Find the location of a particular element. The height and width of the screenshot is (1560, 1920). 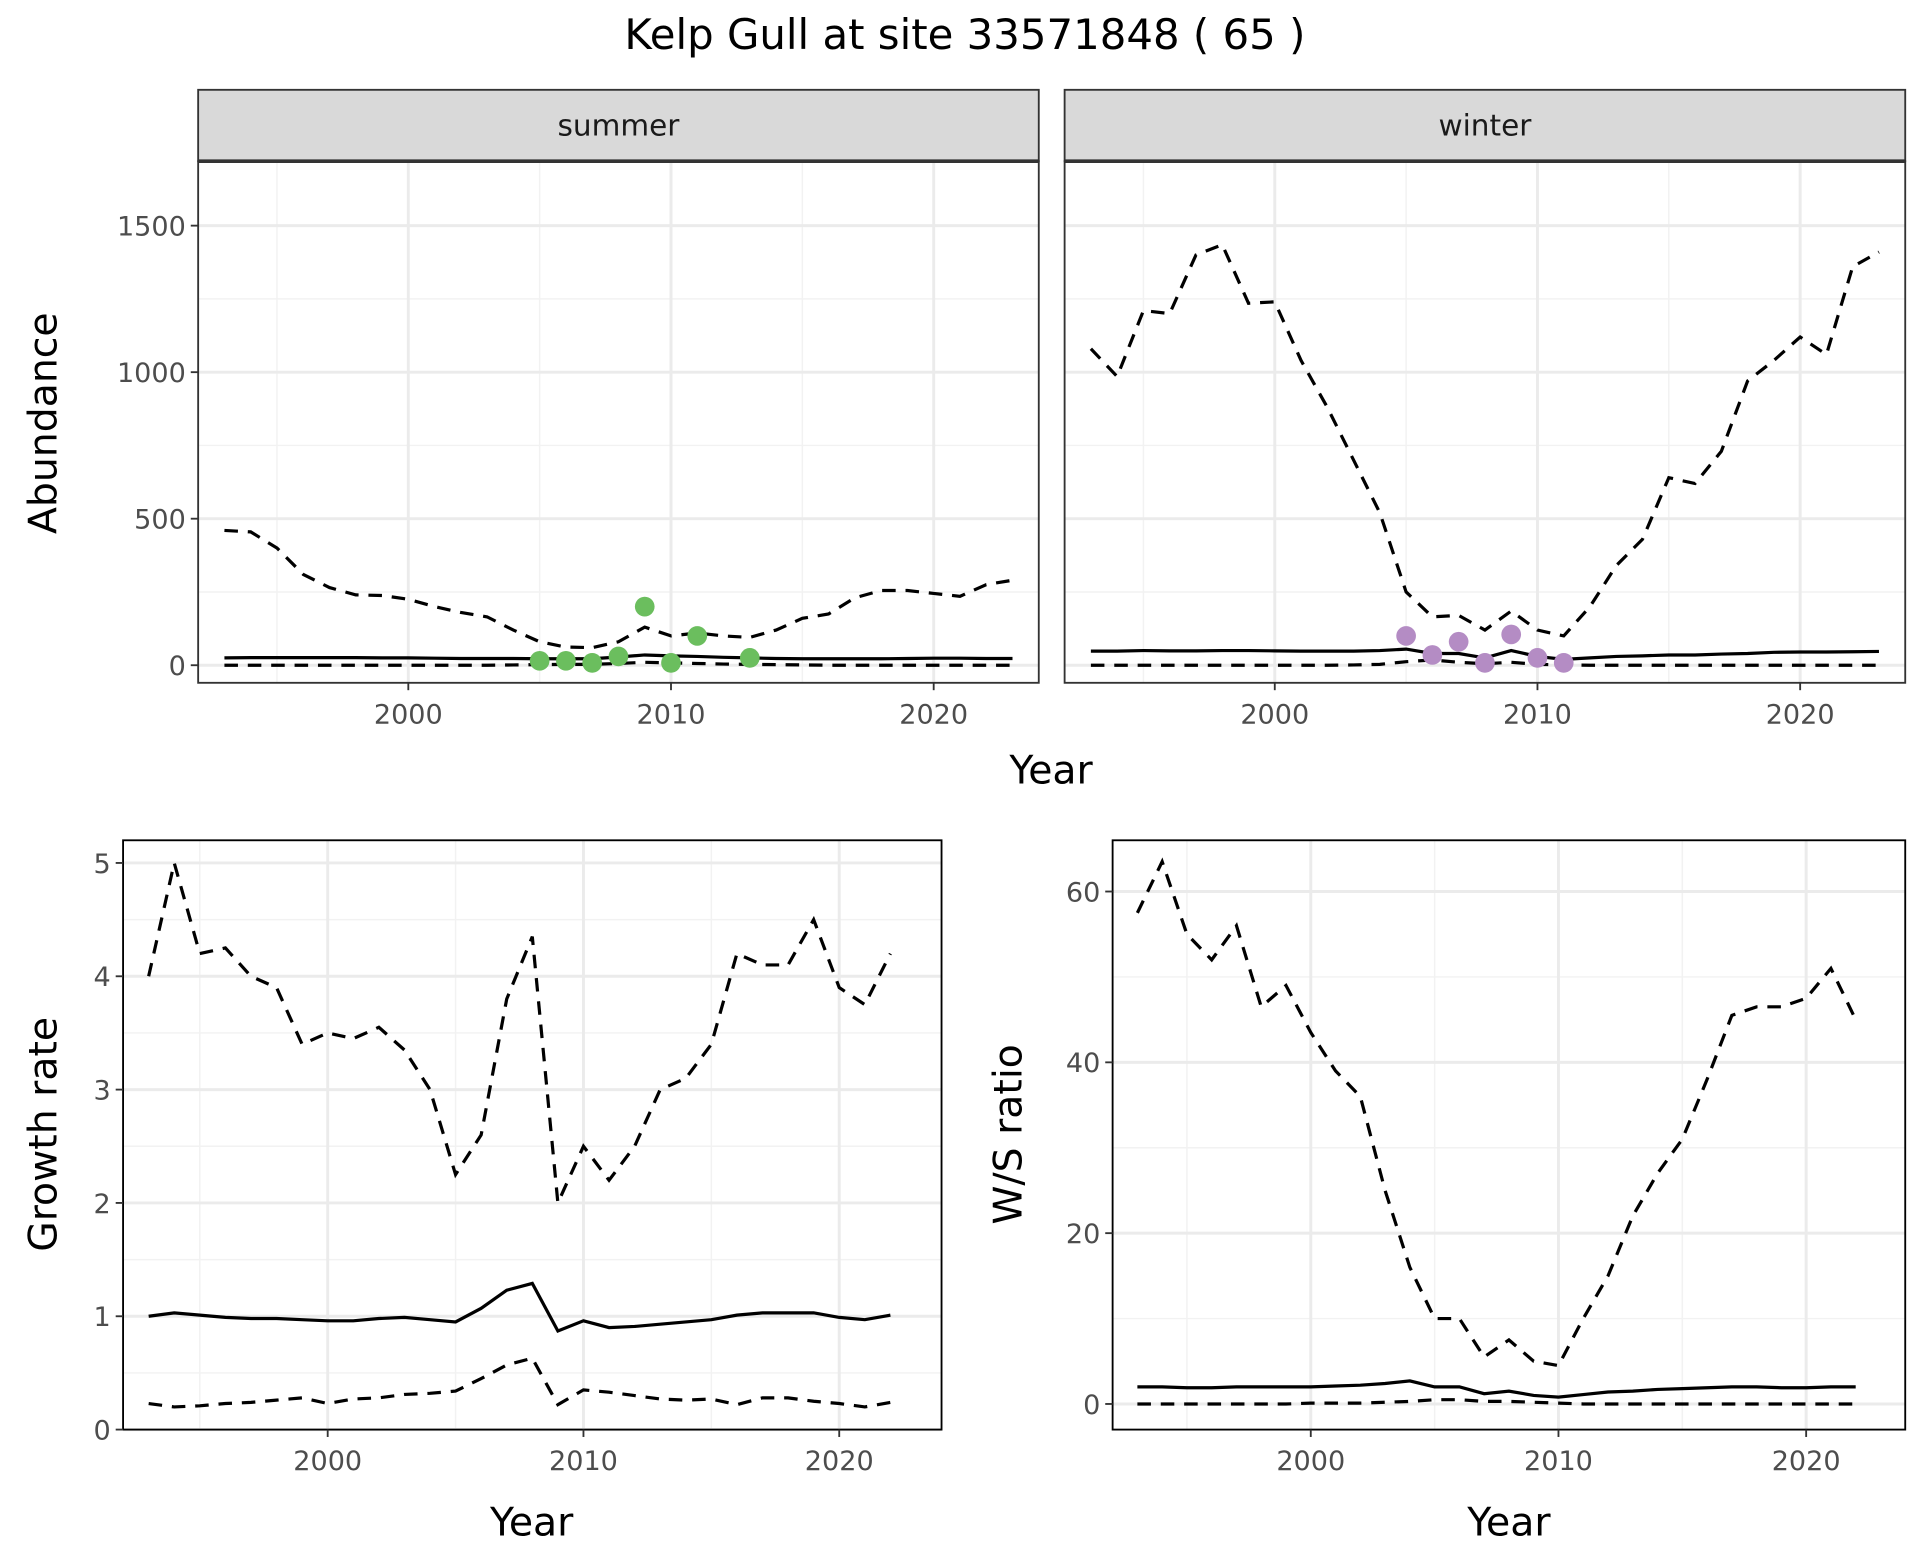

y-tick-label: 1500 is located at coordinates (151, 226).